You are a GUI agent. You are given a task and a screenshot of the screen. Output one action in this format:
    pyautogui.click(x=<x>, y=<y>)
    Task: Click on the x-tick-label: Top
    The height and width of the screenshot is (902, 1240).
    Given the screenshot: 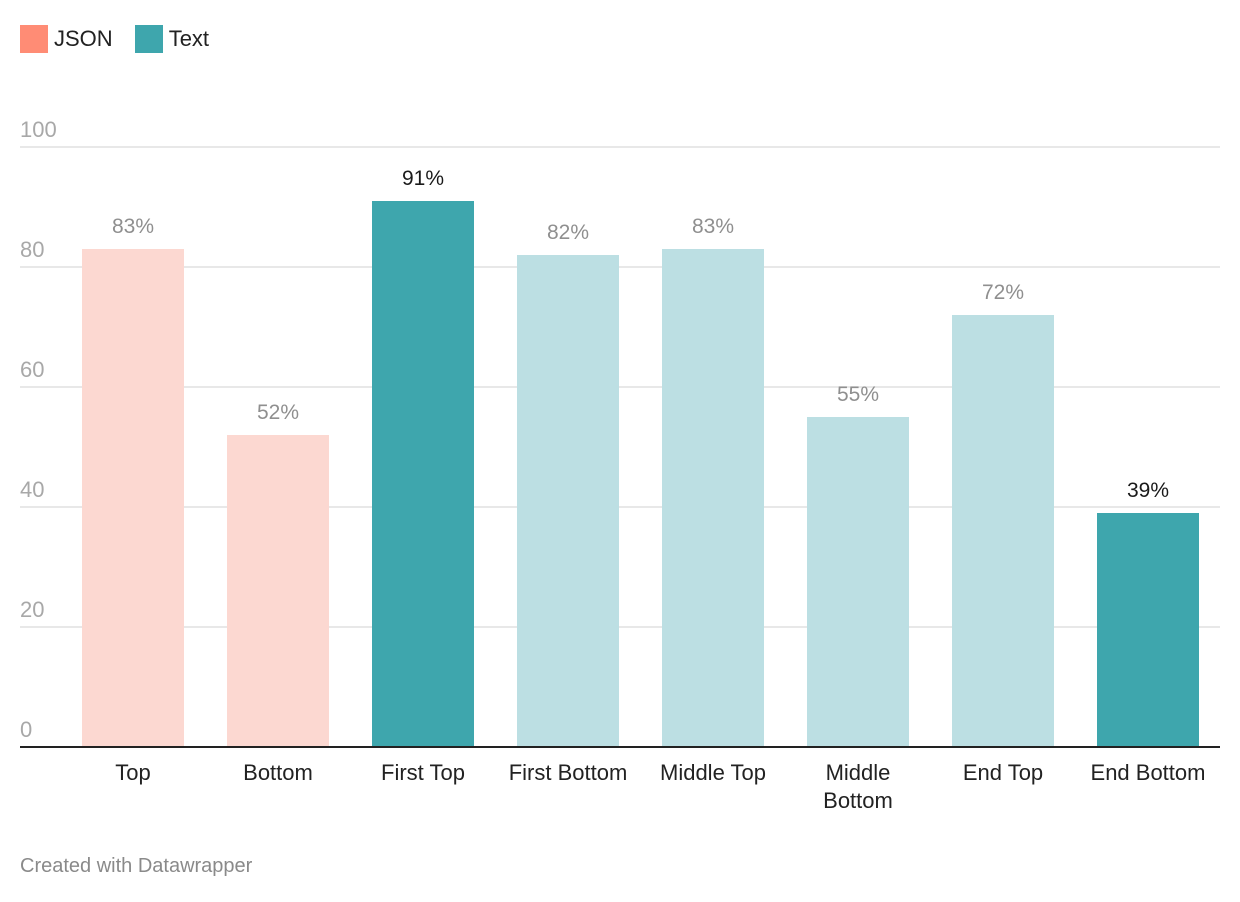 What is the action you would take?
    pyautogui.click(x=132, y=772)
    